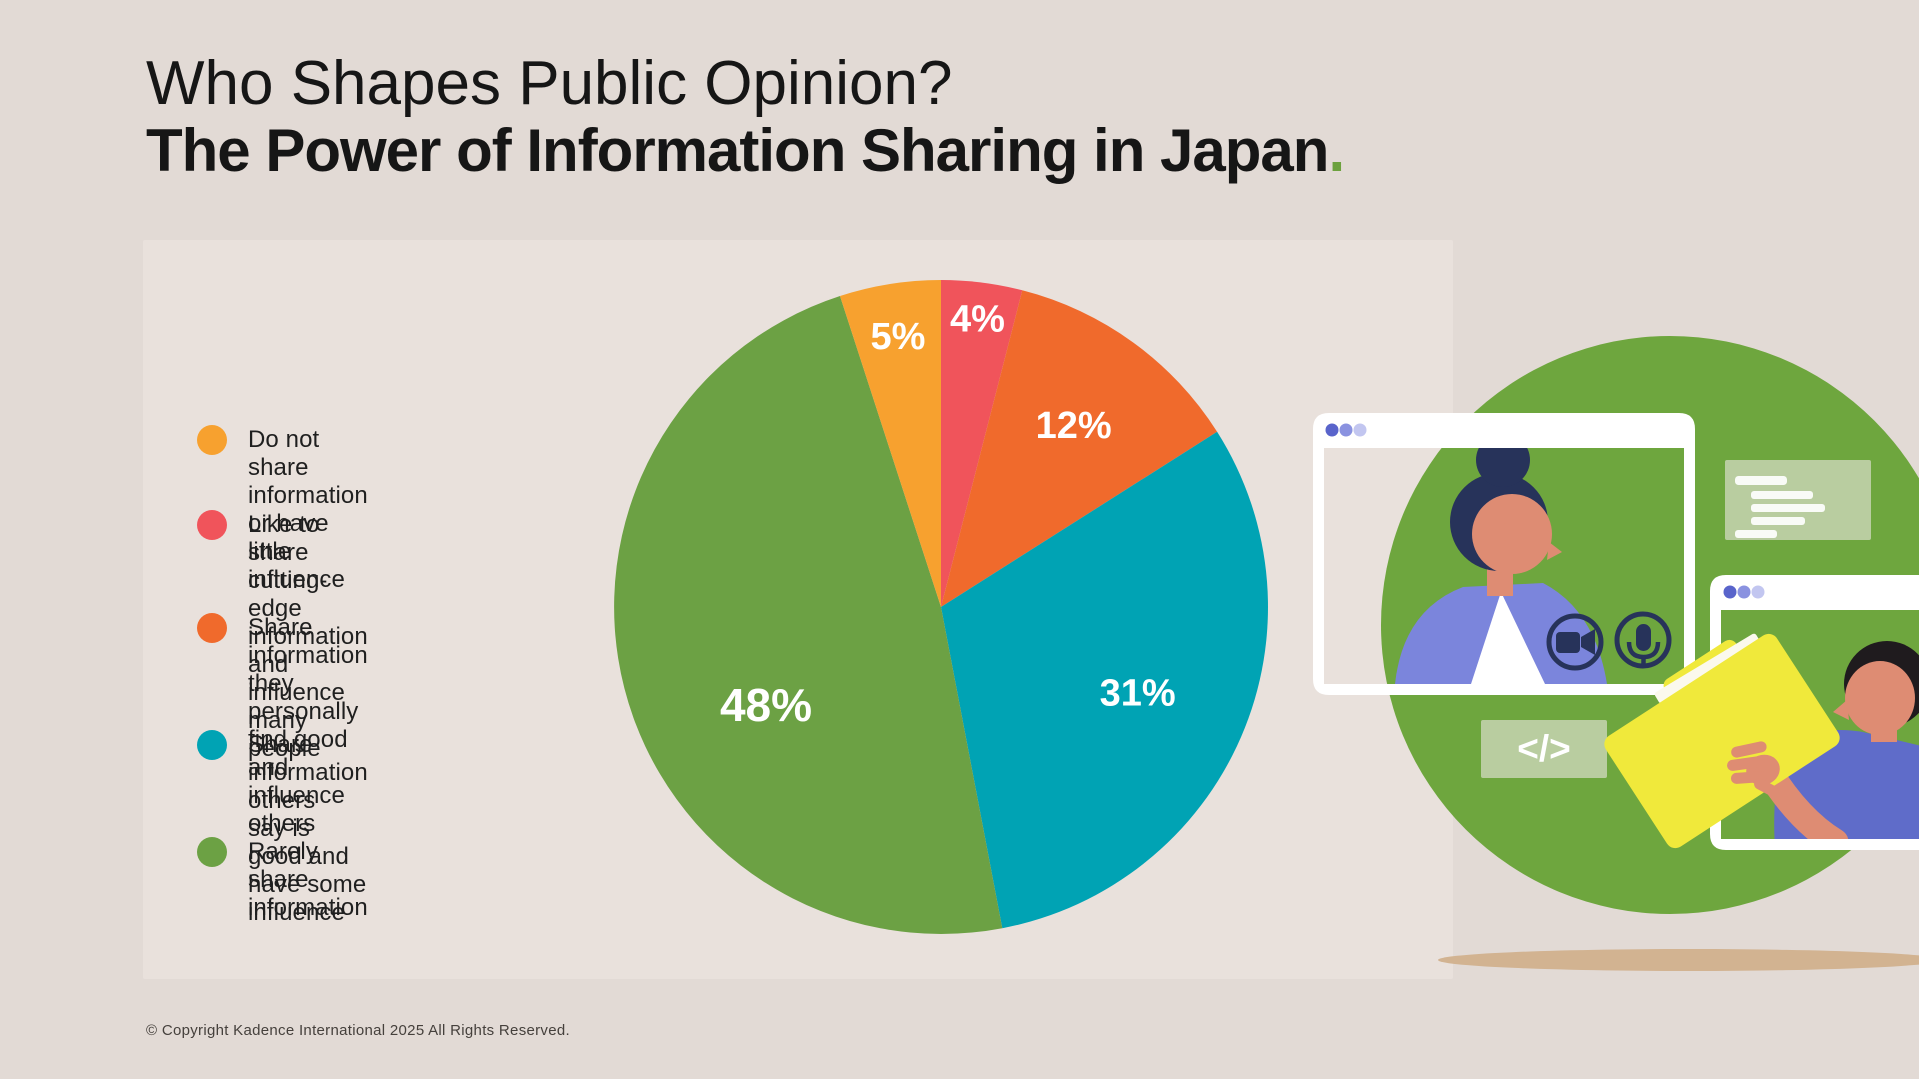 The image size is (1919, 1079). Describe the element at coordinates (308, 879) in the screenshot. I see `legend-label: Rarely share information` at that location.